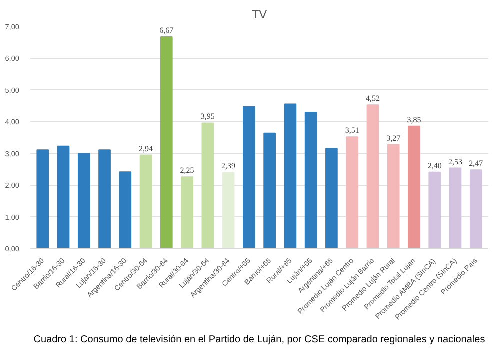 The height and width of the screenshot is (350, 500). What do you see at coordinates (260, 340) in the screenshot?
I see `text: Cuadro 1: Consumo de televisión en el Partido de Luján, por CSE comparado regionales y nacionales` at bounding box center [260, 340].